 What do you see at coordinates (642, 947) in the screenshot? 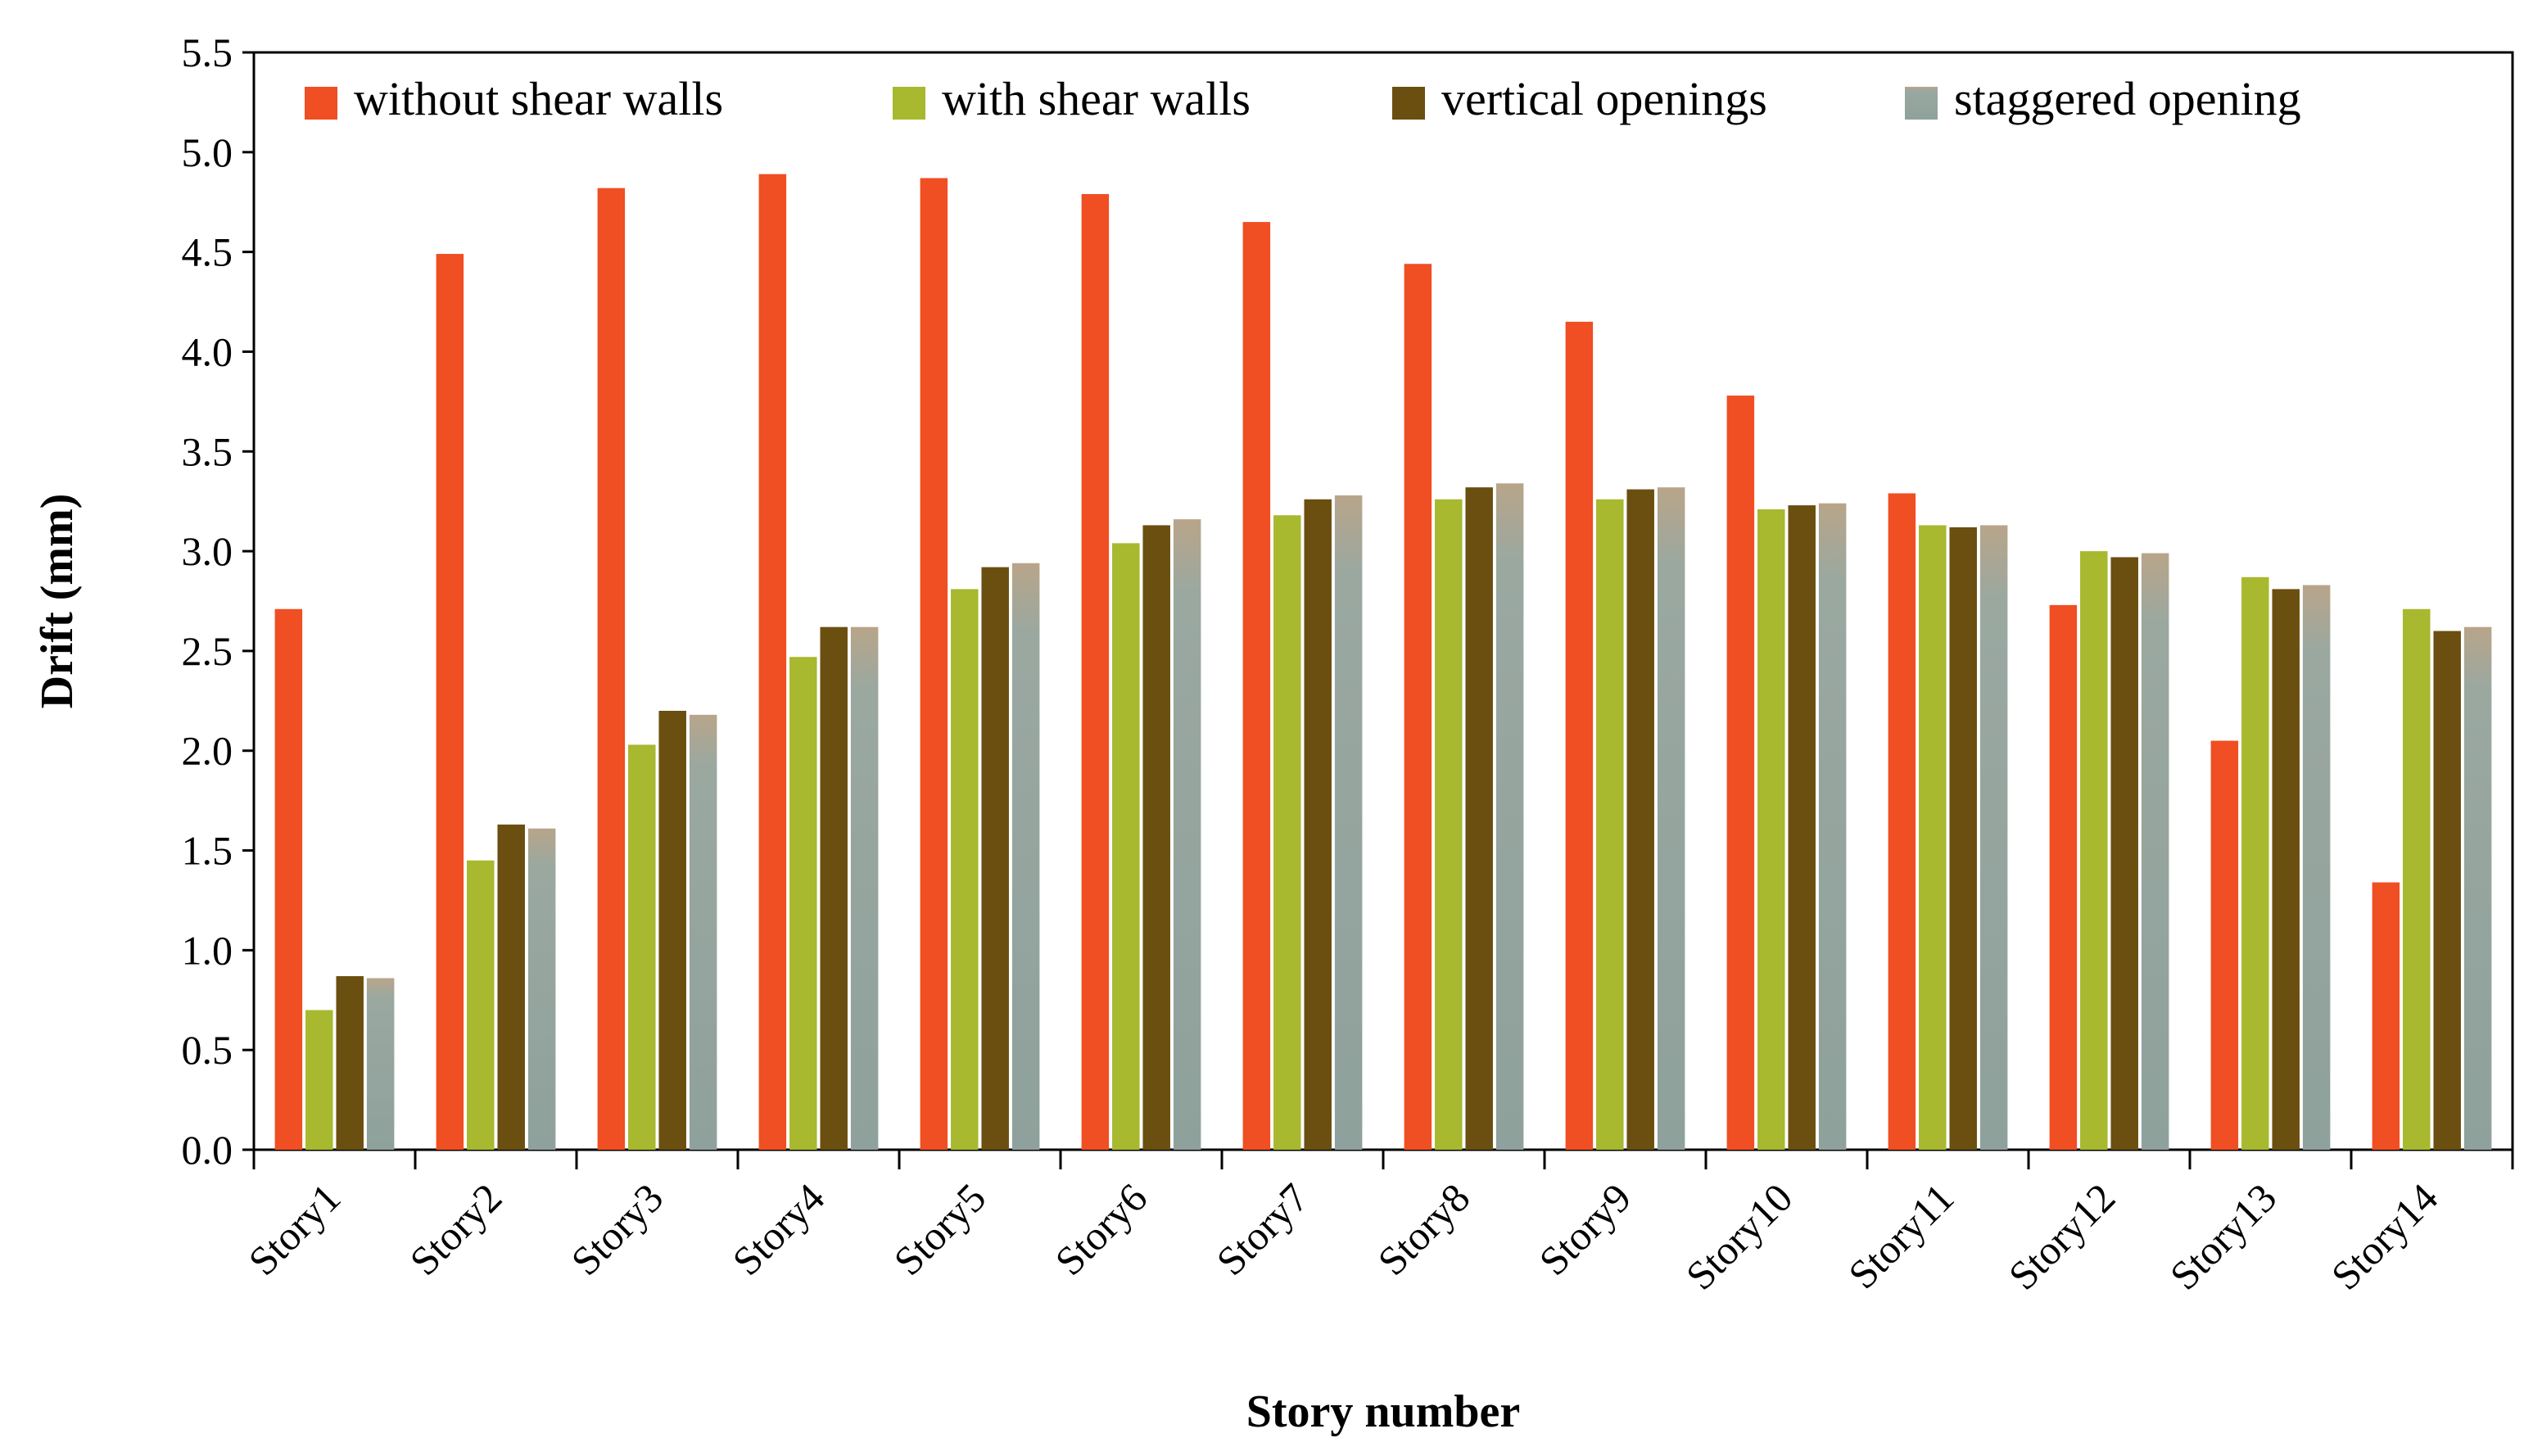
I see `bar-with-shear-walls-story3` at bounding box center [642, 947].